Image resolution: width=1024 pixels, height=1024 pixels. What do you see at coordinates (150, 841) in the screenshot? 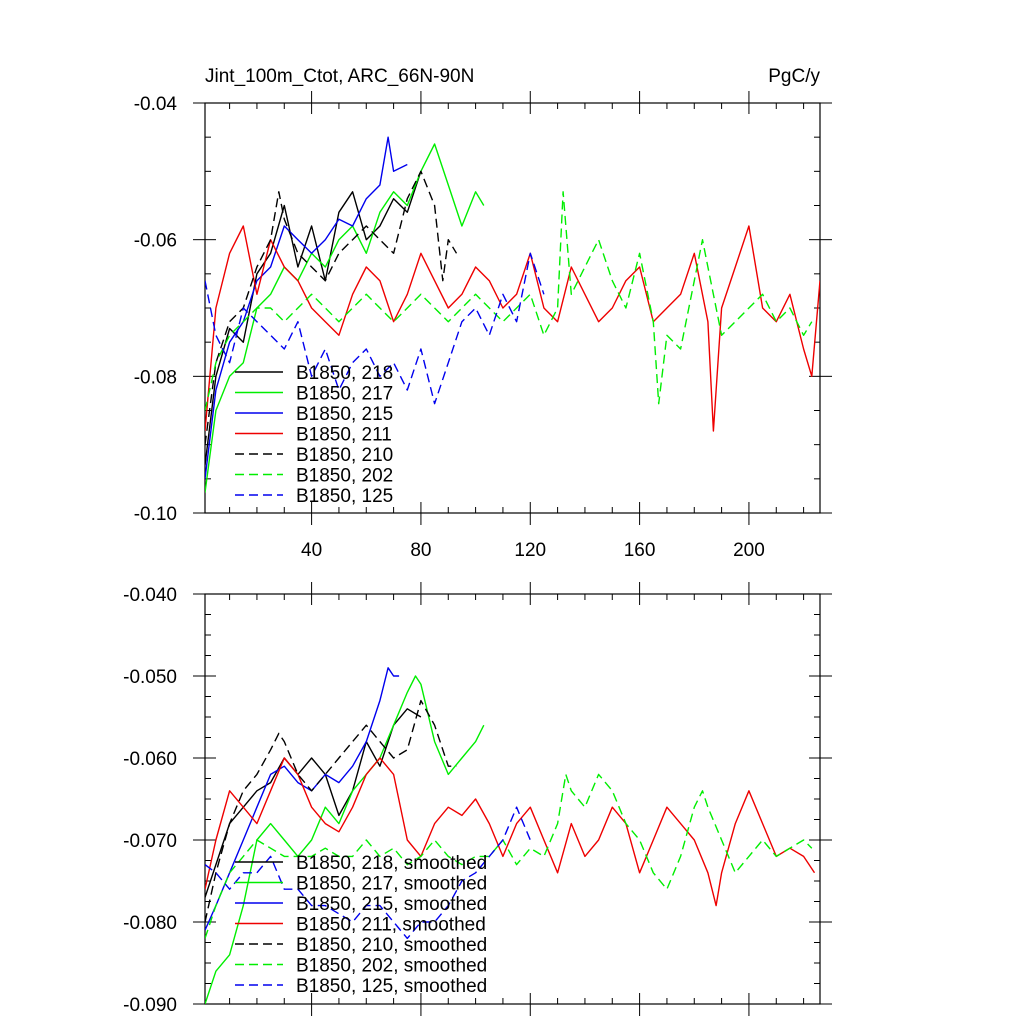
I see `bottom-ytick-label-3: -0.070` at bounding box center [150, 841].